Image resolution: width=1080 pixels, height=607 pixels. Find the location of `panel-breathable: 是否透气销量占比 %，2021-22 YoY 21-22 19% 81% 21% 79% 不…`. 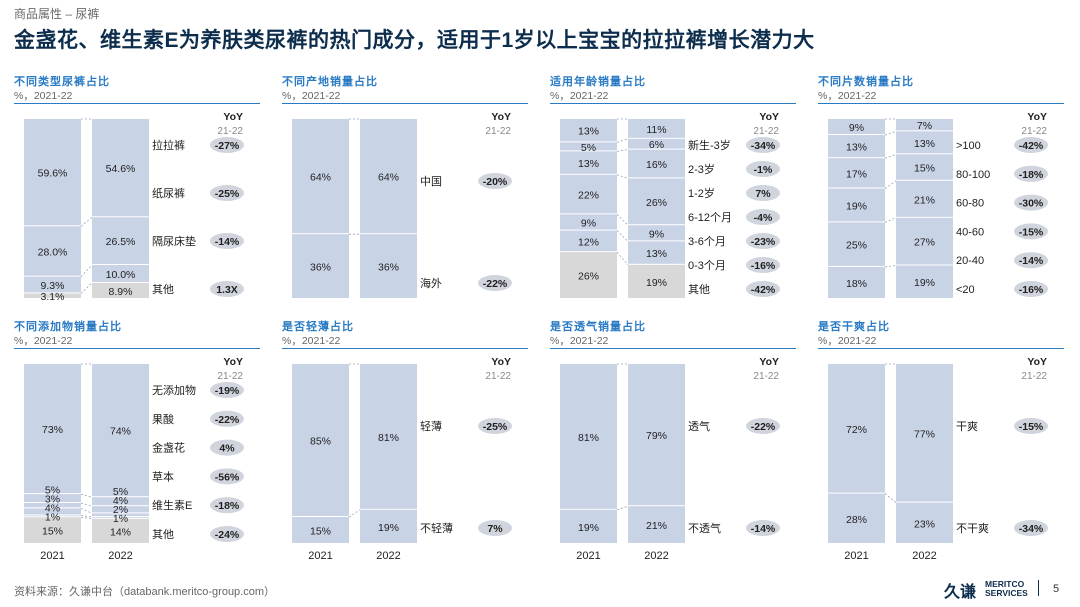

panel-breathable: 是否透气销量占比 %，2021-22 YoY 21-22 19% 81% 21% 79% 不… is located at coordinates (675, 440).